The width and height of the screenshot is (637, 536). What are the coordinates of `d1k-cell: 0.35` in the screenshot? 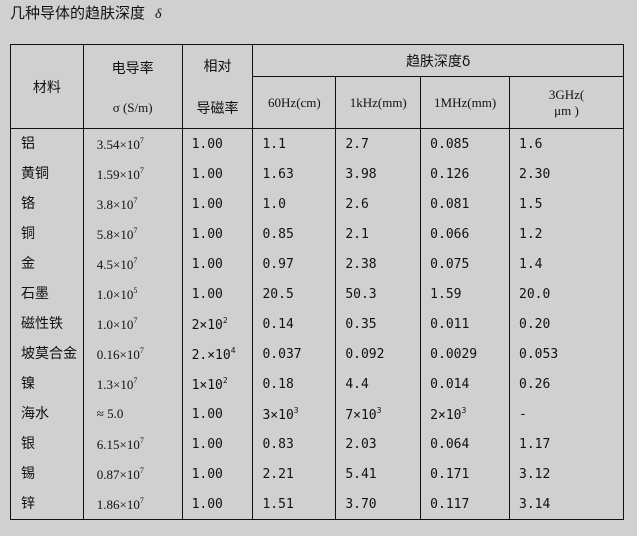 It's located at (378, 324).